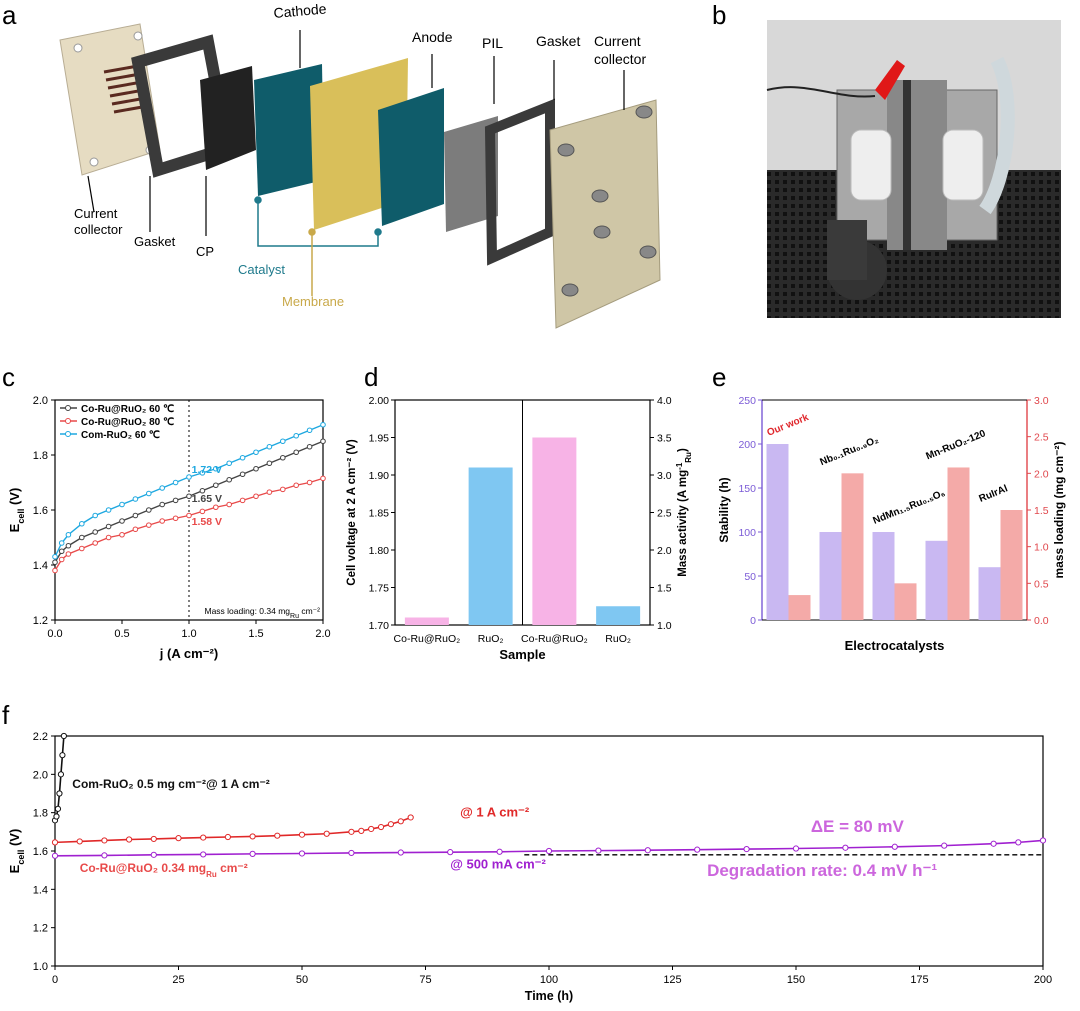 The height and width of the screenshot is (1011, 1080). Describe the element at coordinates (379, 589) in the screenshot. I see `y-tick-label-left: 1.75` at that location.